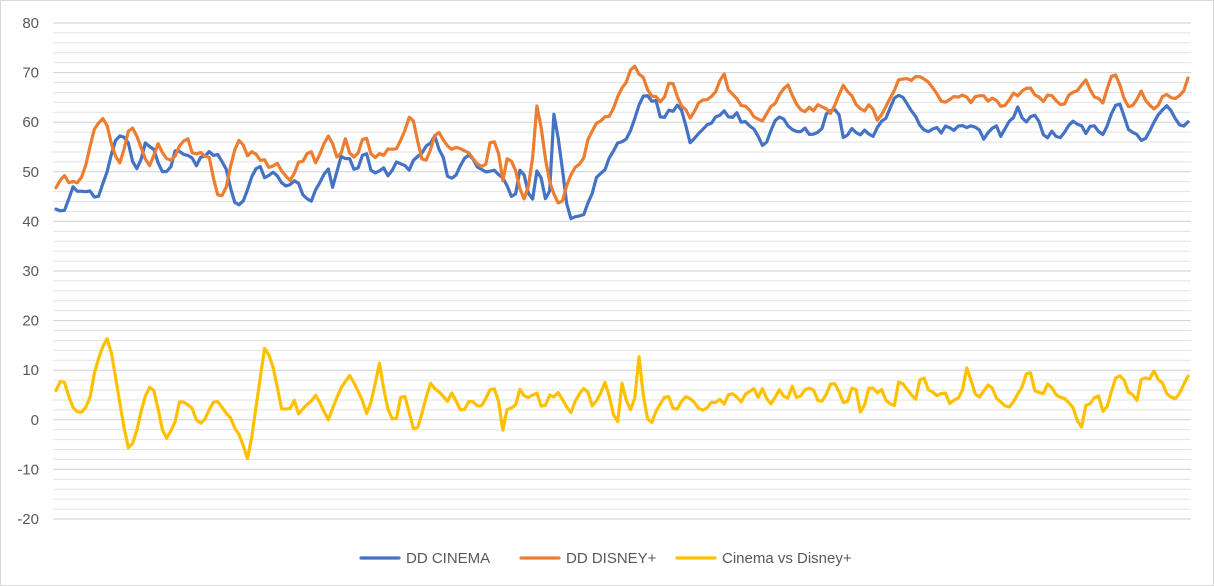  What do you see at coordinates (611, 558) in the screenshot?
I see `legend-label-dd-disney: DD DISNEY+` at bounding box center [611, 558].